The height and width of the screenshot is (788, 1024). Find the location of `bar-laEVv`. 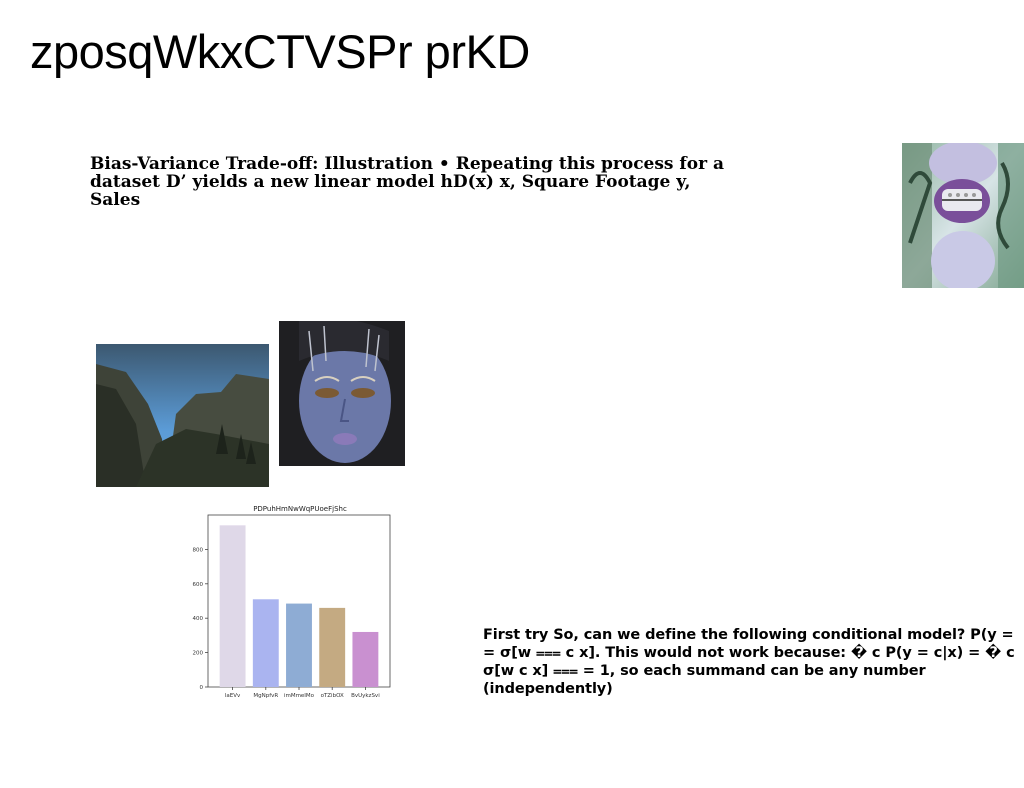

bar-laEVv is located at coordinates (232, 606).